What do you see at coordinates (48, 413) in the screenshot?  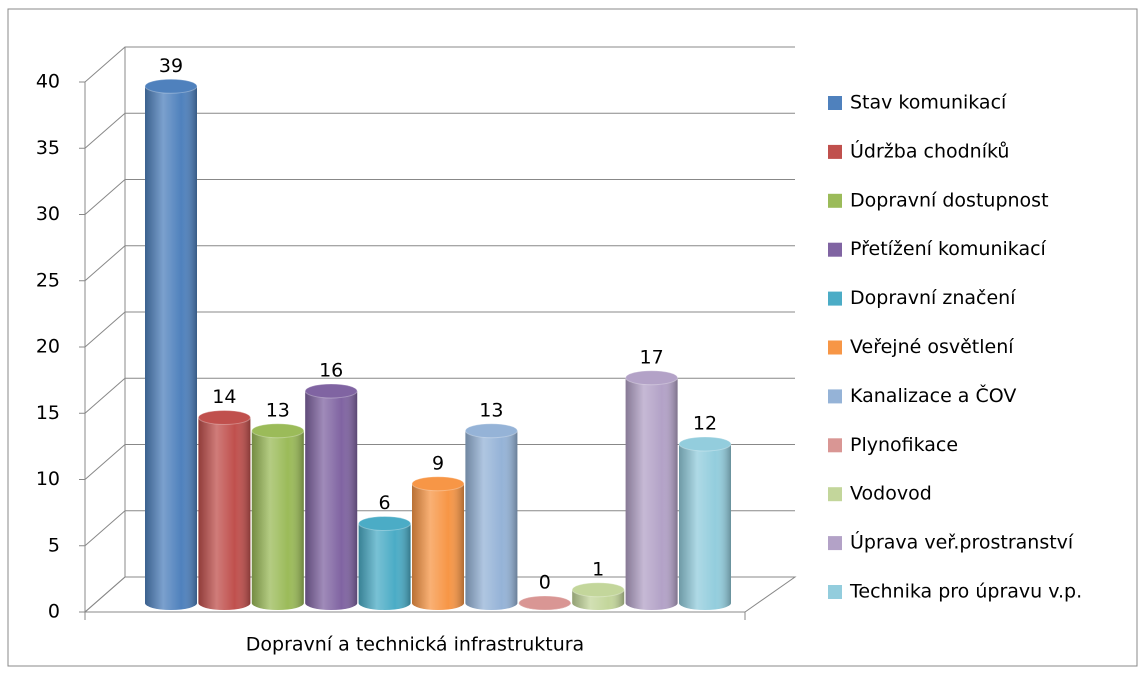 I see `y-tick-label: 15` at bounding box center [48, 413].